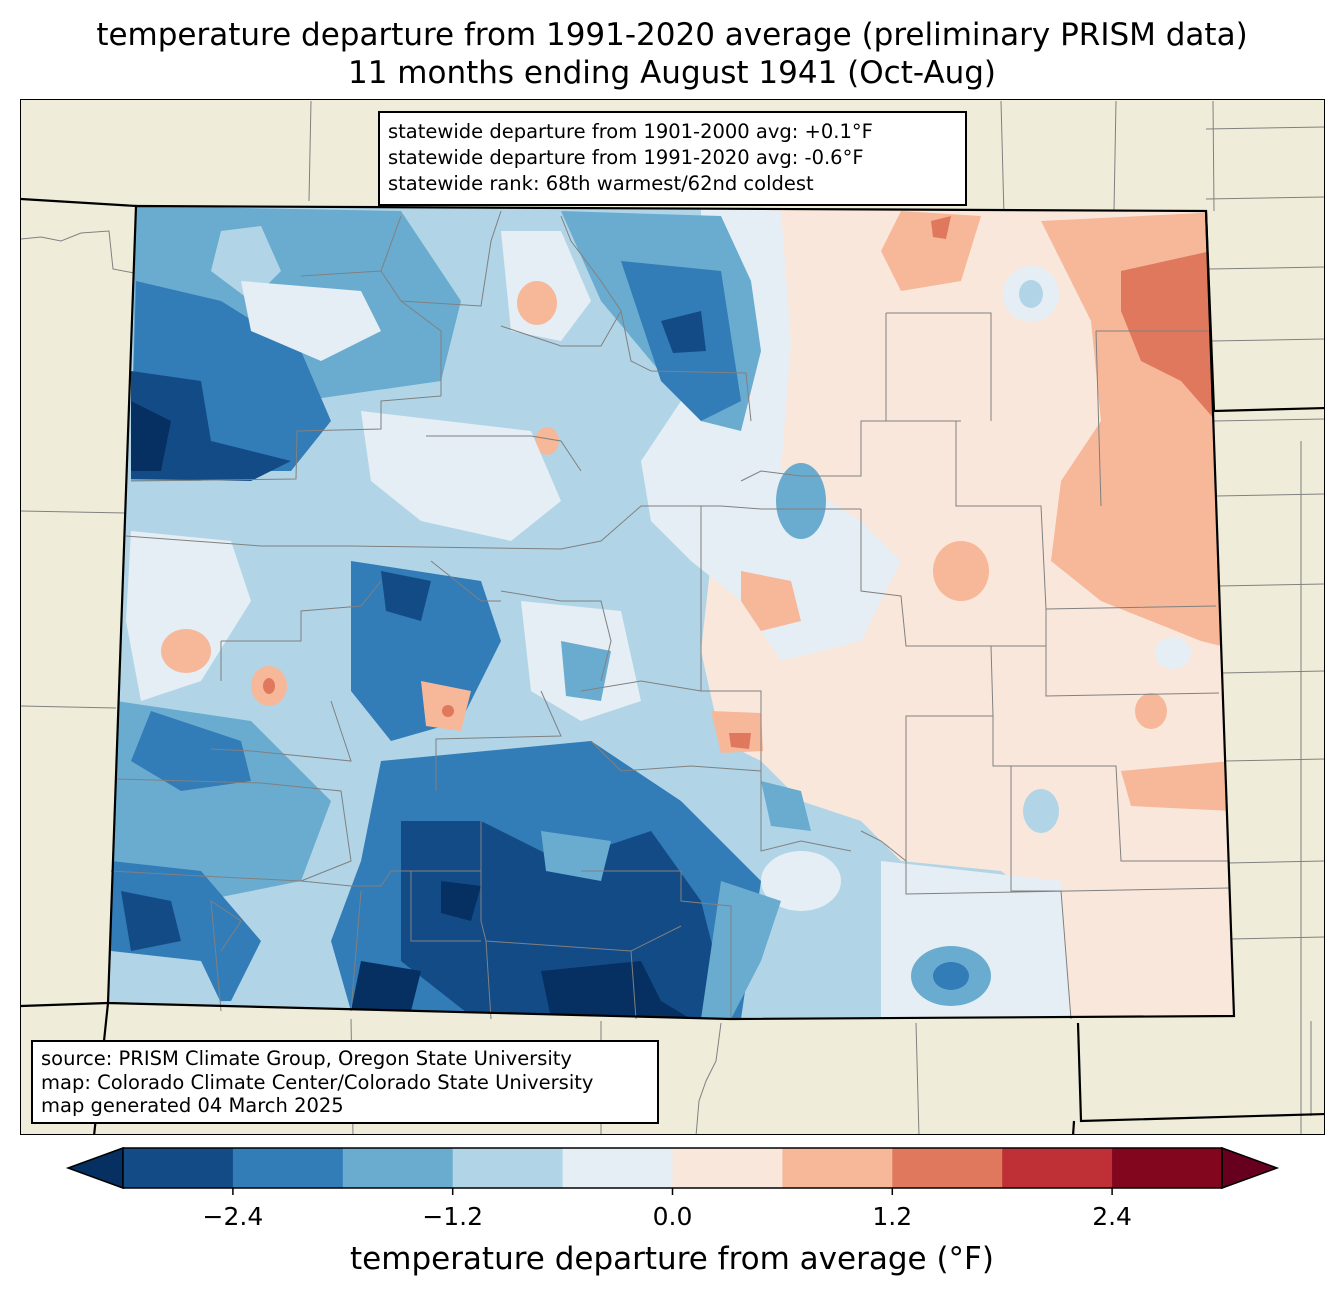 The height and width of the screenshot is (1299, 1344). I want to click on generated-date-line: map generated 04 March 2025, so click(192, 1105).